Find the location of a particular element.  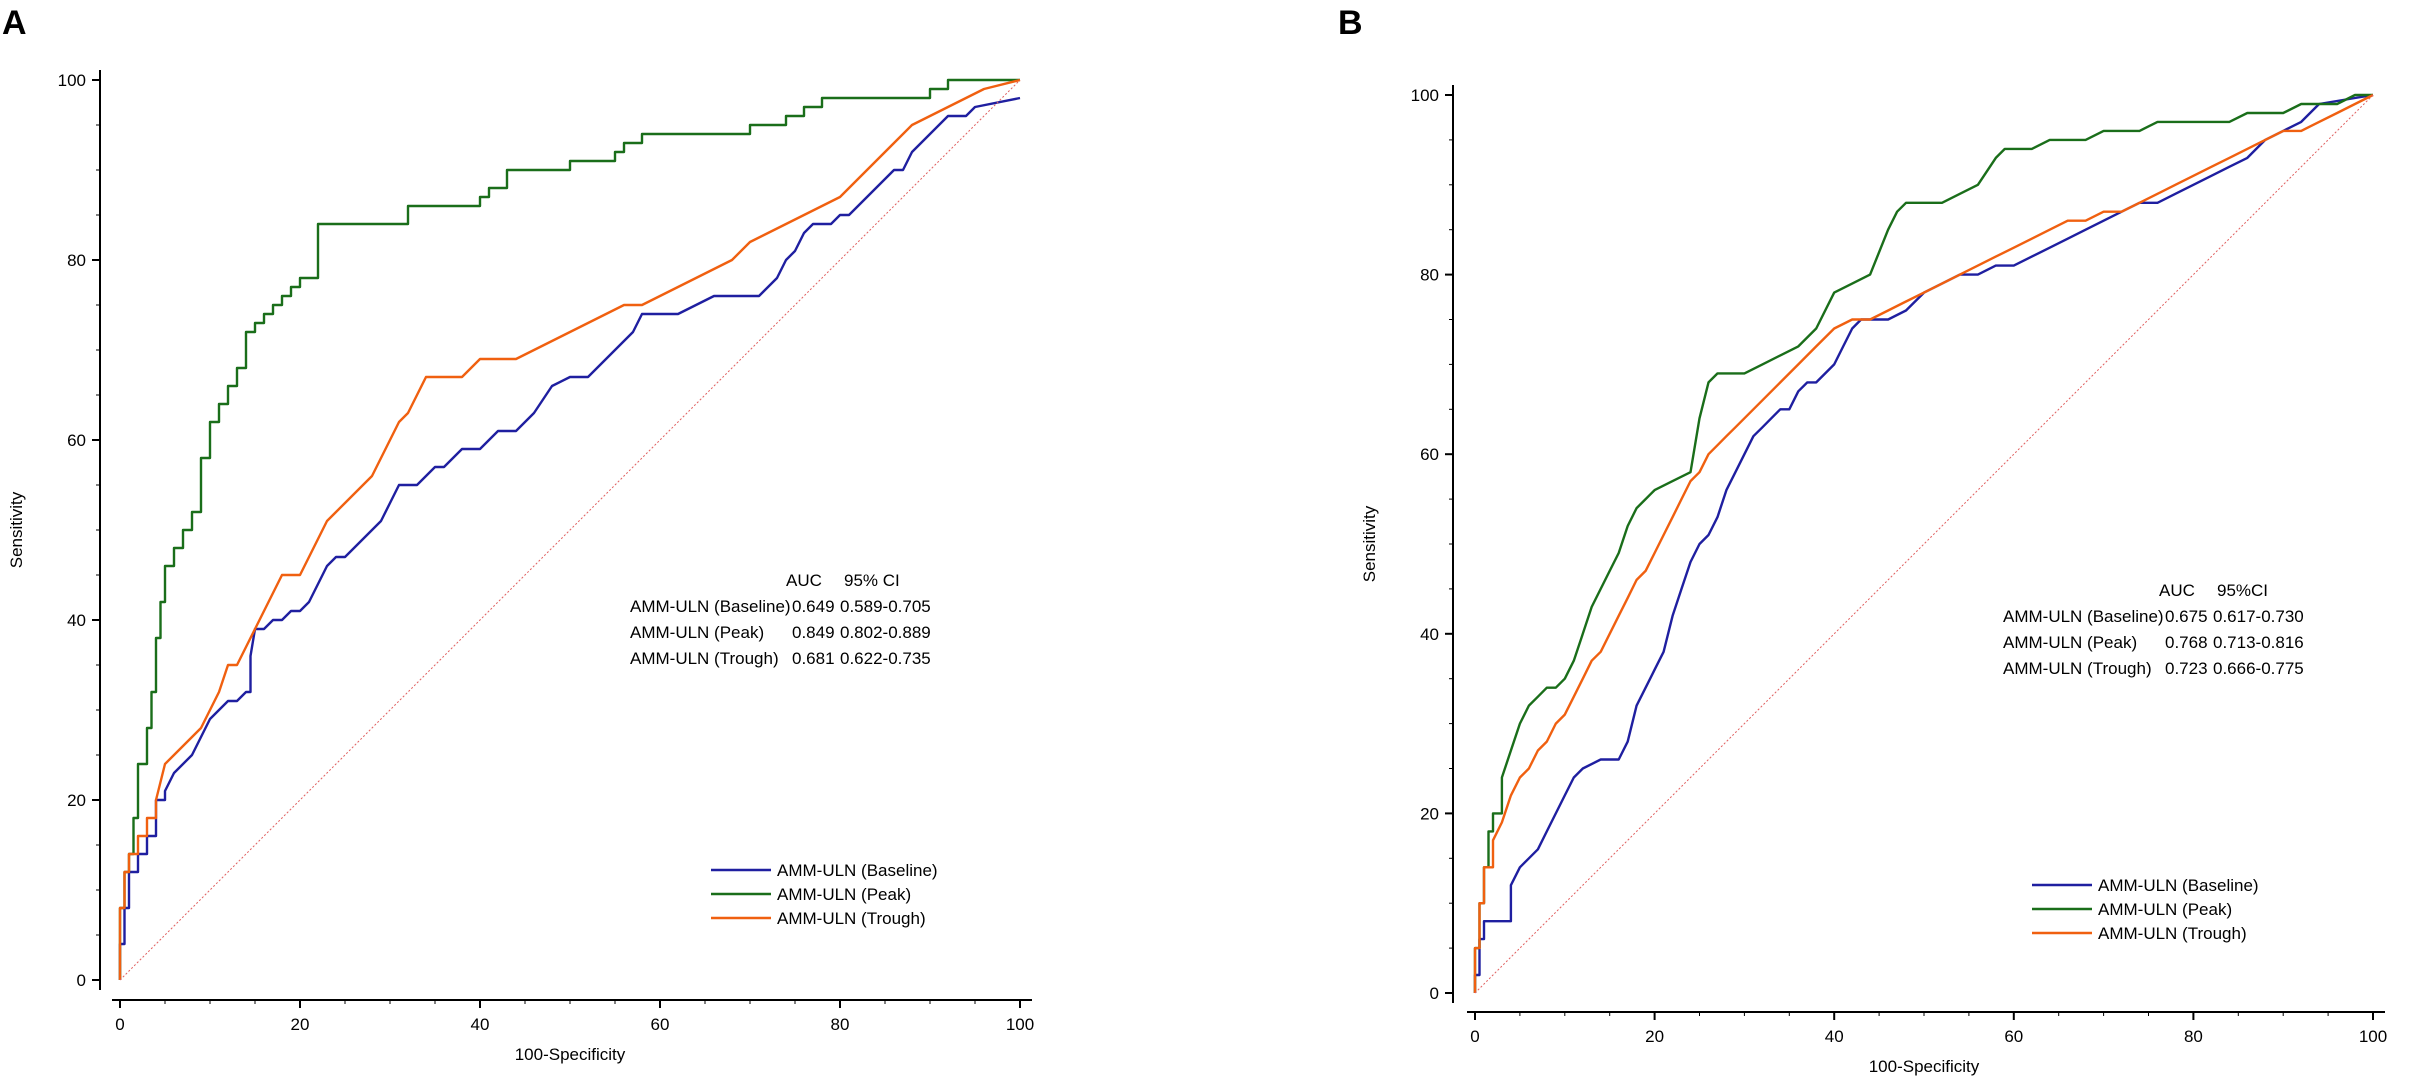

table-row-ci: 0.713-0.816 is located at coordinates (2258, 642).